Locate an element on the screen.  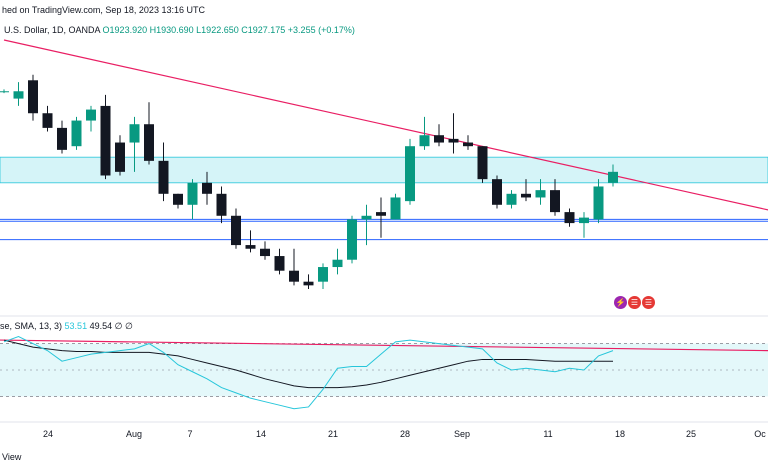
x-tick-label: Sep is located at coordinates (462, 434).